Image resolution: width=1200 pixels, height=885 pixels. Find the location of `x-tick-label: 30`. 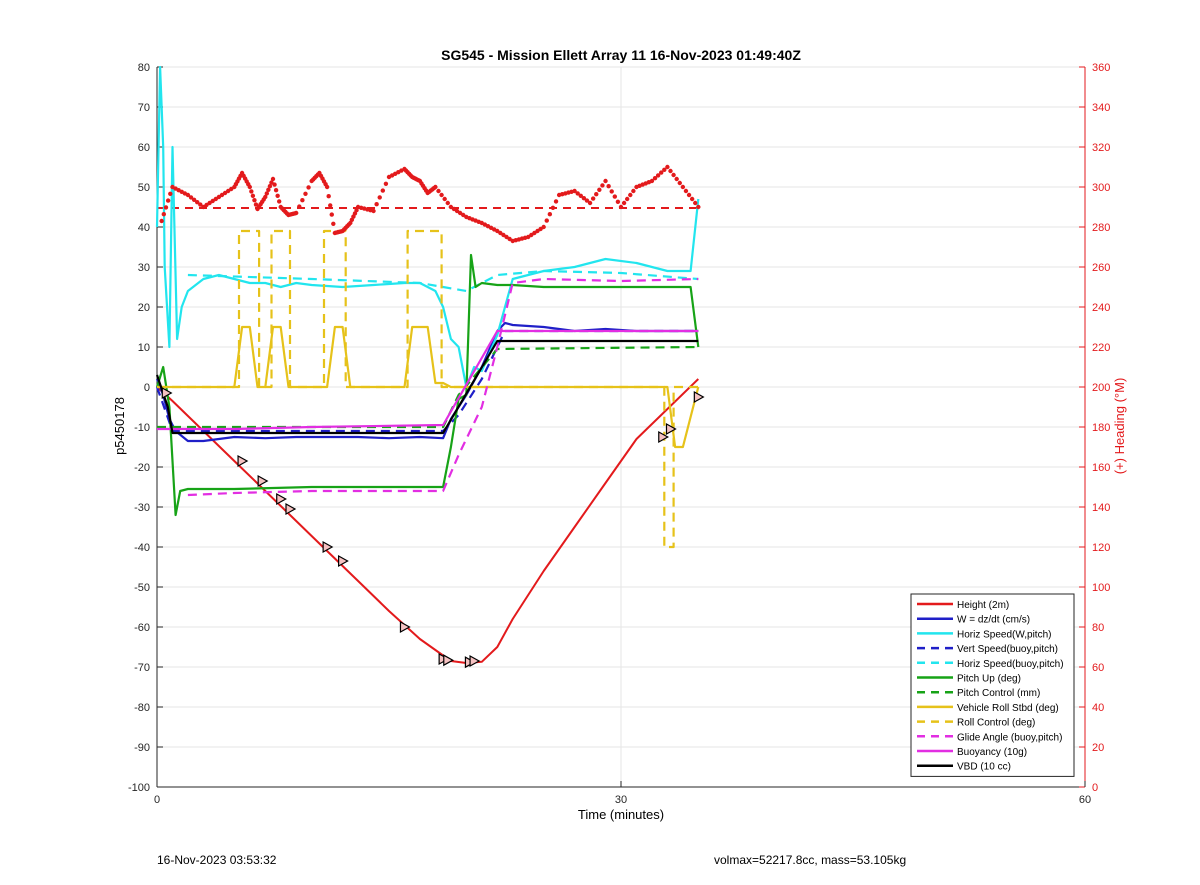

x-tick-label: 30 is located at coordinates (621, 800).